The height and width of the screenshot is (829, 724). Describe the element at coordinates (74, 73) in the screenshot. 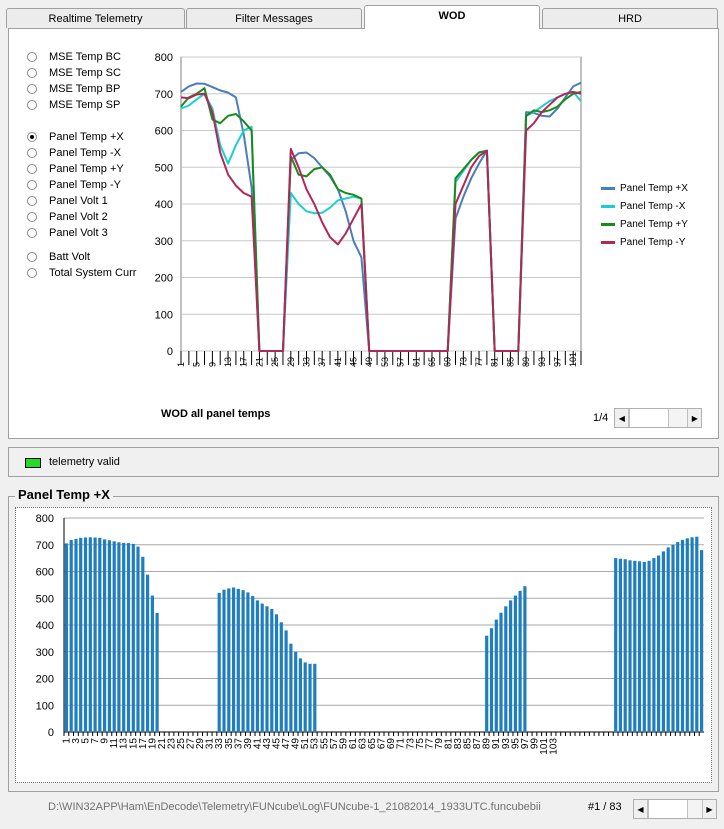

I see `radio-mse-temp-sc: MSE Temp SC` at that location.